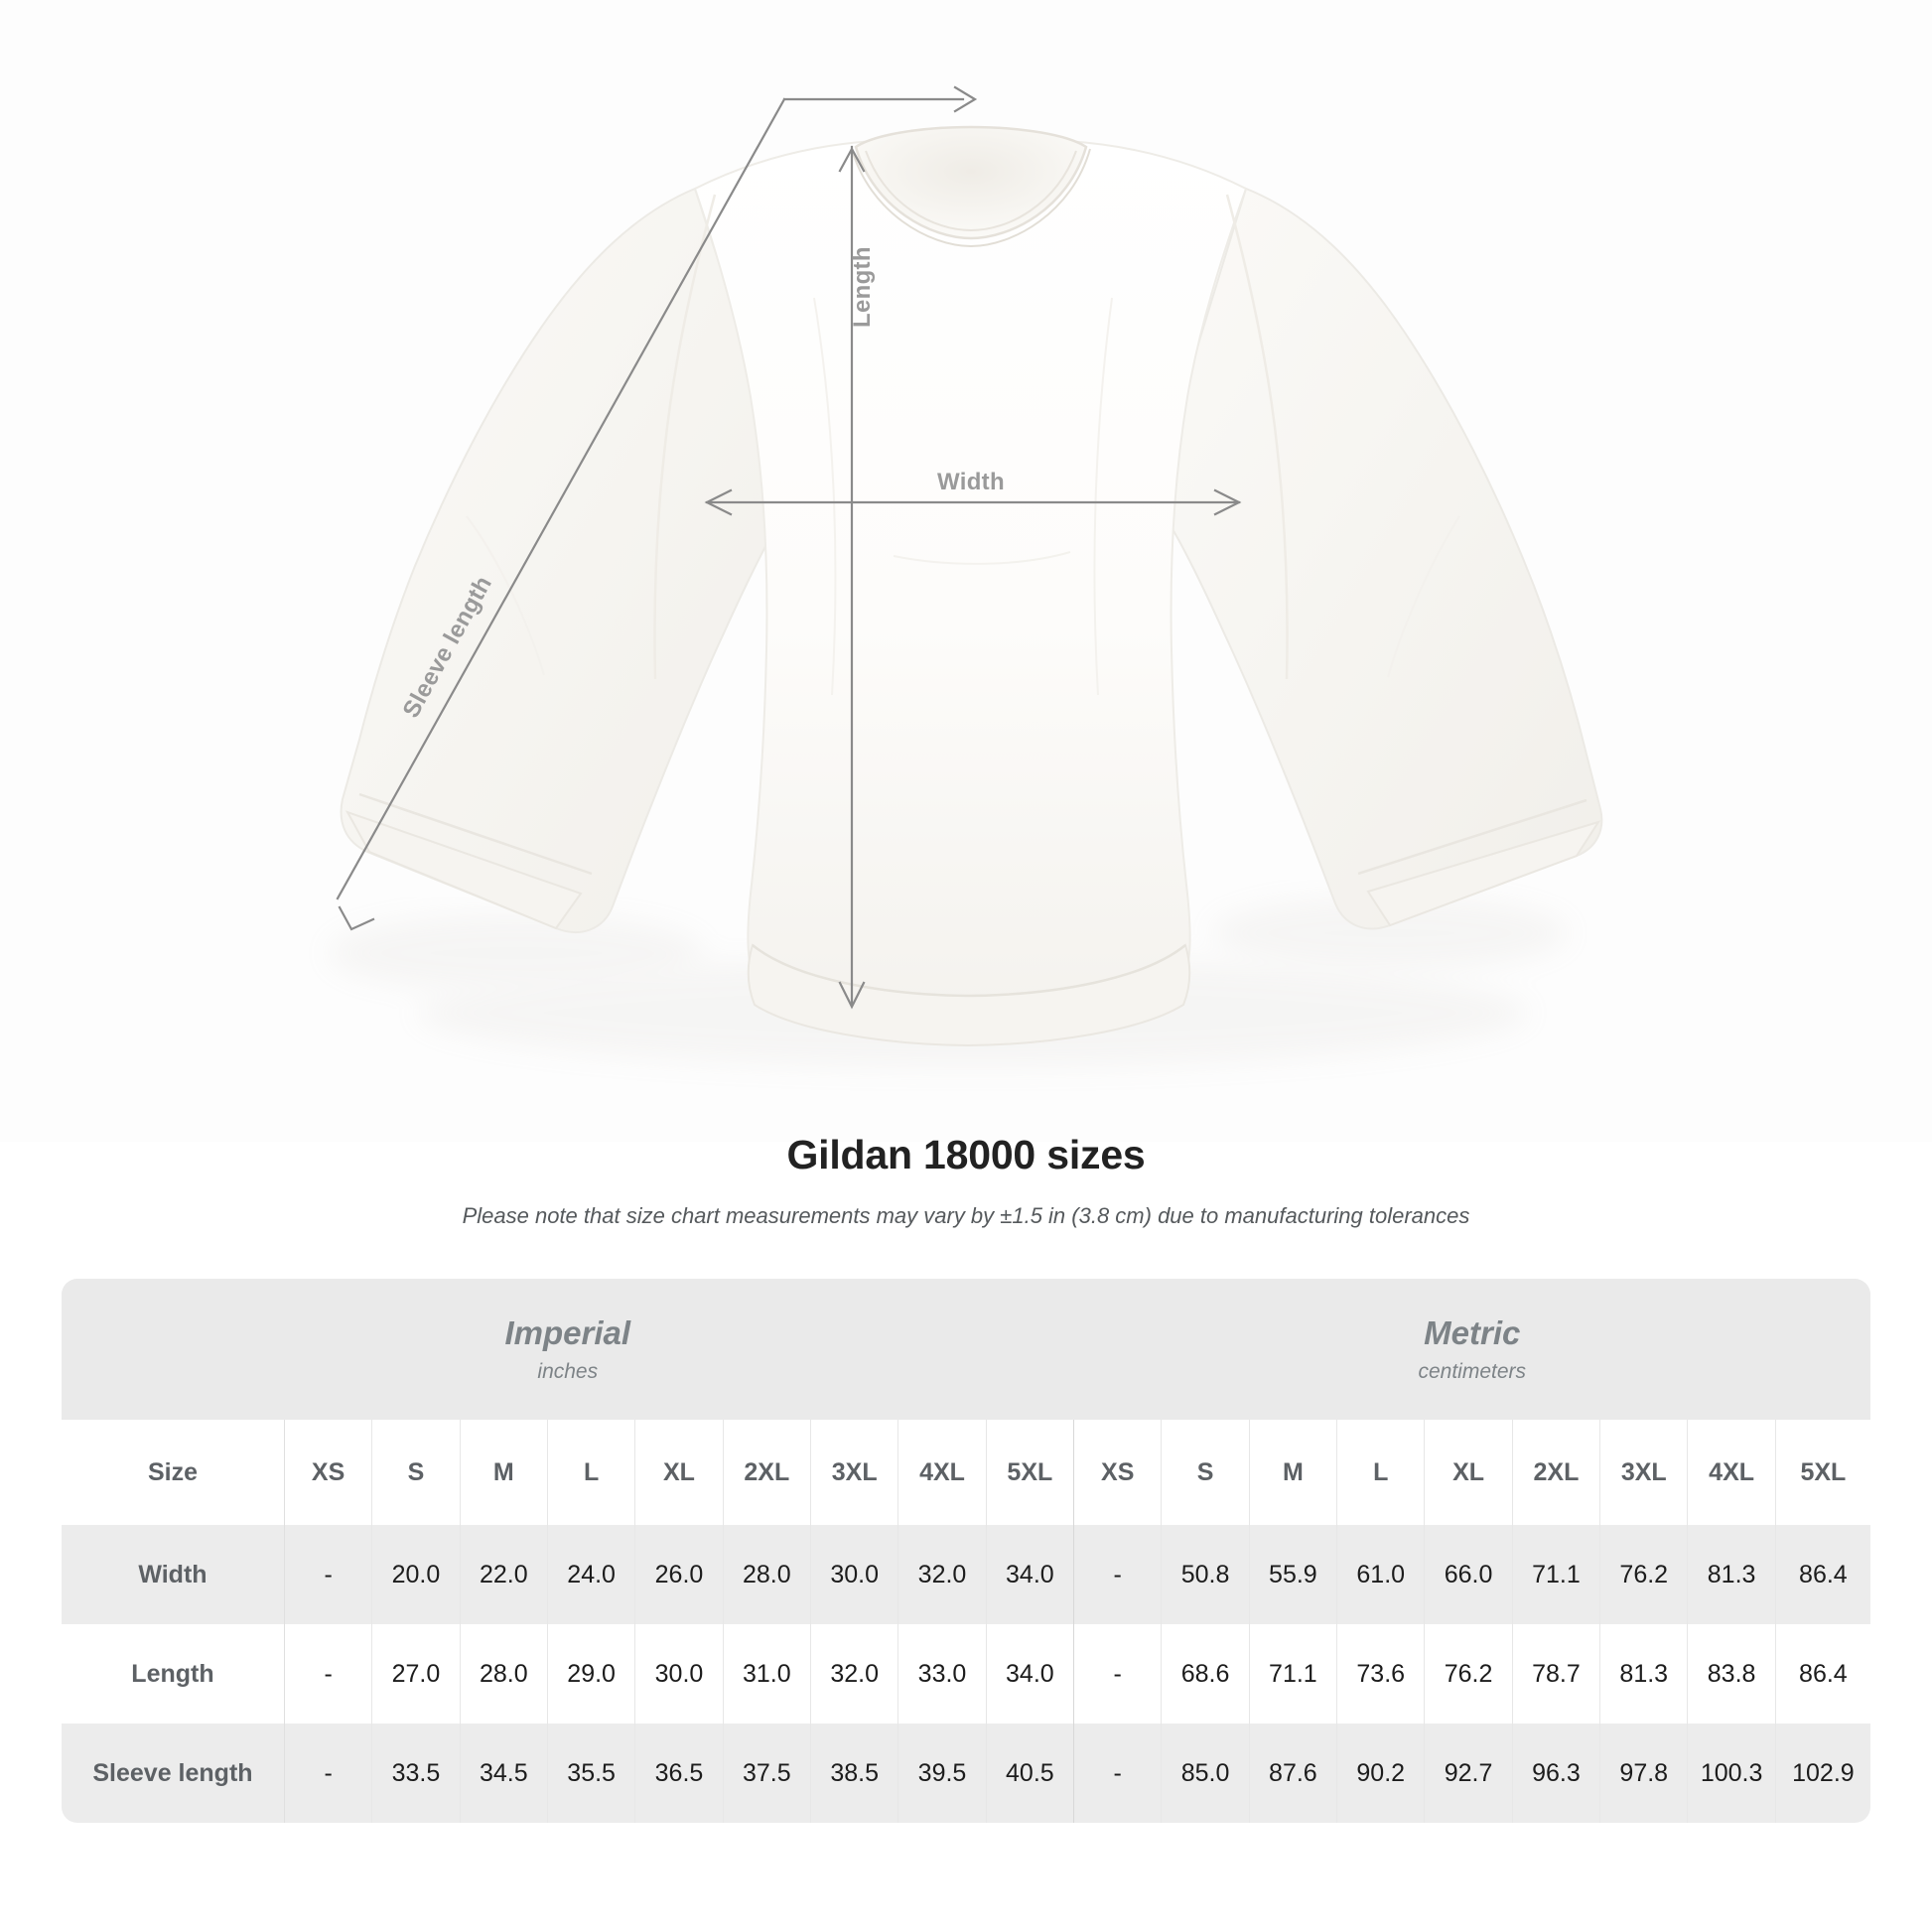 The image size is (1932, 1932). What do you see at coordinates (768, 1774) in the screenshot?
I see `cell-sleeve-imperial-2xl: 37.5` at bounding box center [768, 1774].